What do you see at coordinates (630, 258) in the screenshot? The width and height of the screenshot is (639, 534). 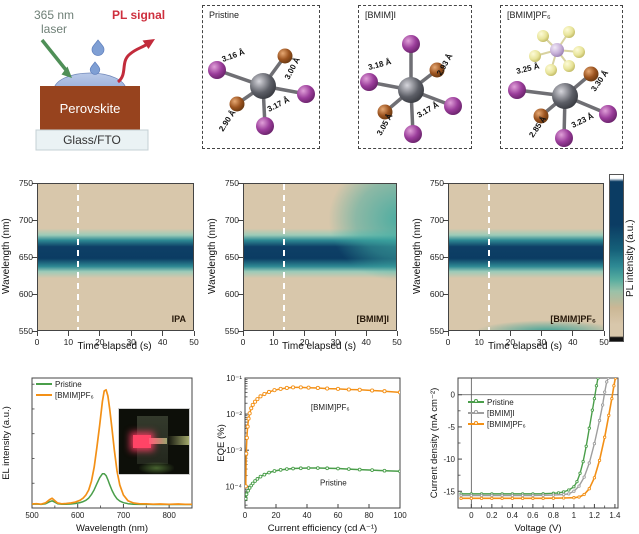 I see `colorbar-label: PL intensity (a.u.)` at bounding box center [630, 258].